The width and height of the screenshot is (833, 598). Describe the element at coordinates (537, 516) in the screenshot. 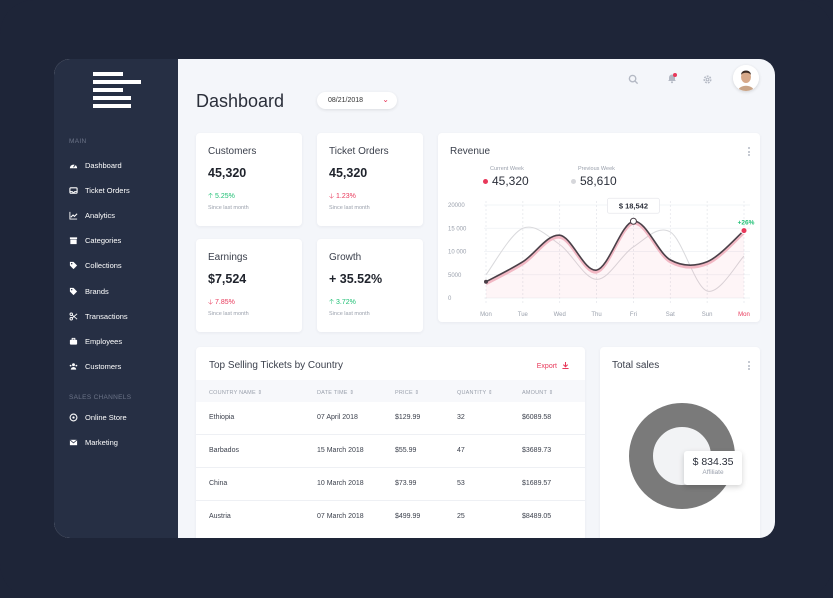

I see `cell-amount: $8489.05` at that location.